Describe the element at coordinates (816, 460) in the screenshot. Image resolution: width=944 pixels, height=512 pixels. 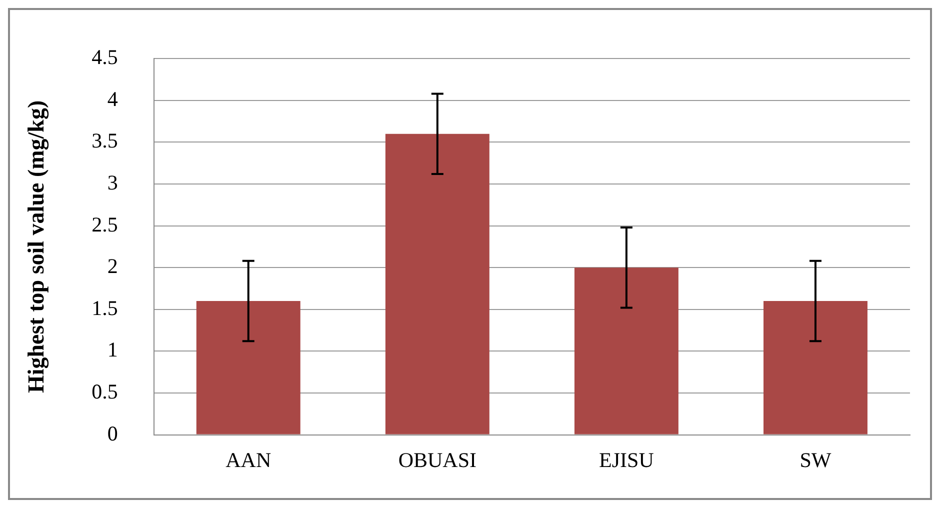
I see `x-tick-label: SW` at that location.